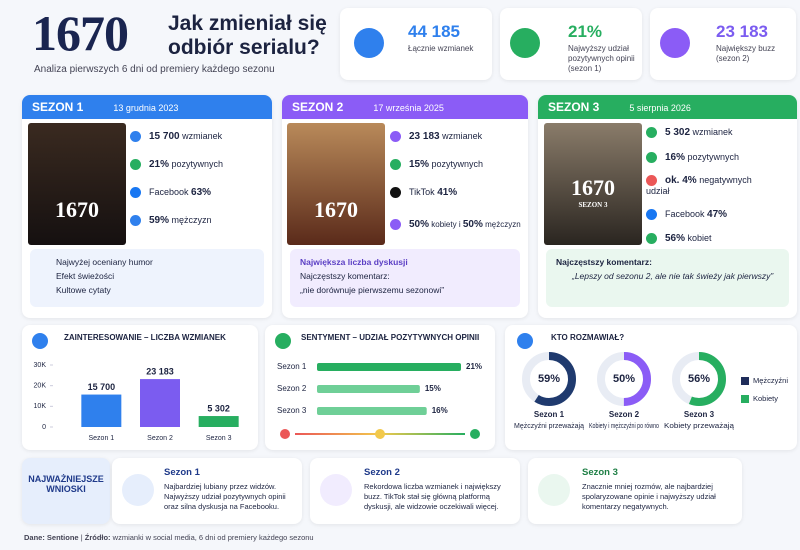 Image resolution: width=800 pixels, height=550 pixels. I want to click on b-text: Sezon 3, so click(600, 472).